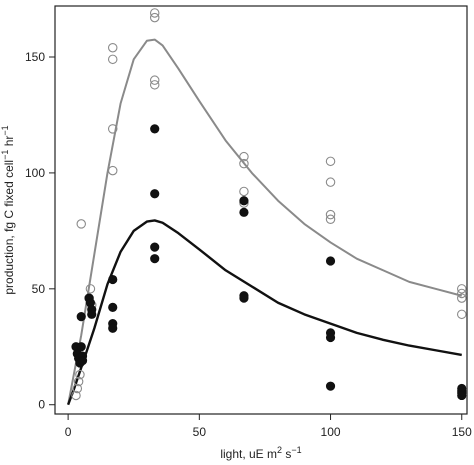  I want to click on y-tick-label: 0, so click(41, 405).